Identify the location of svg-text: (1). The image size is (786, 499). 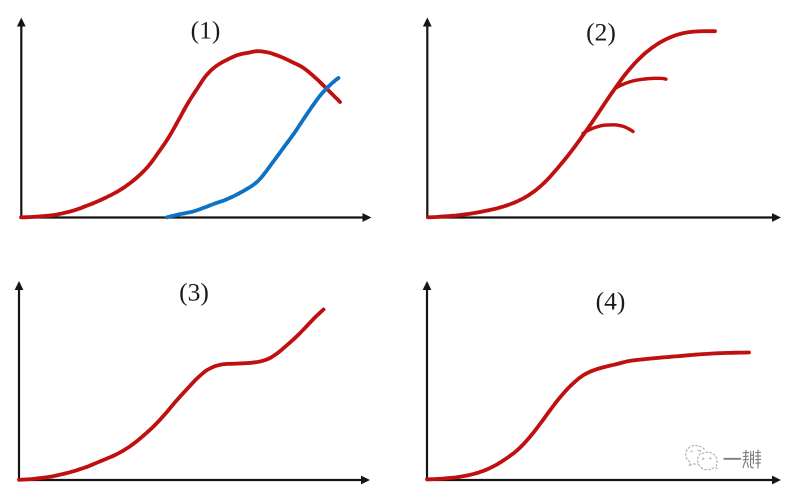
(206, 30).